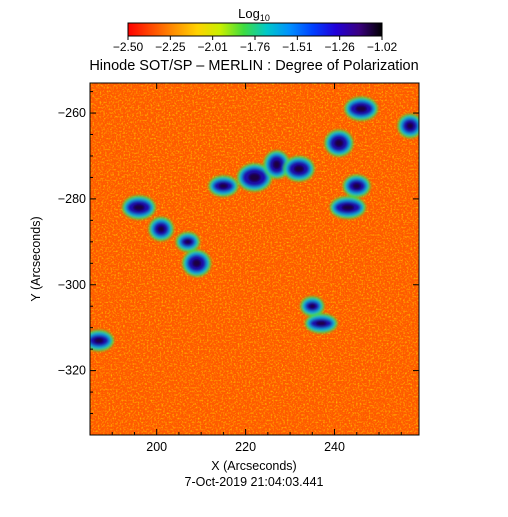  Describe the element at coordinates (249, 13) in the screenshot. I see `colorbar-label-base: Log` at that location.